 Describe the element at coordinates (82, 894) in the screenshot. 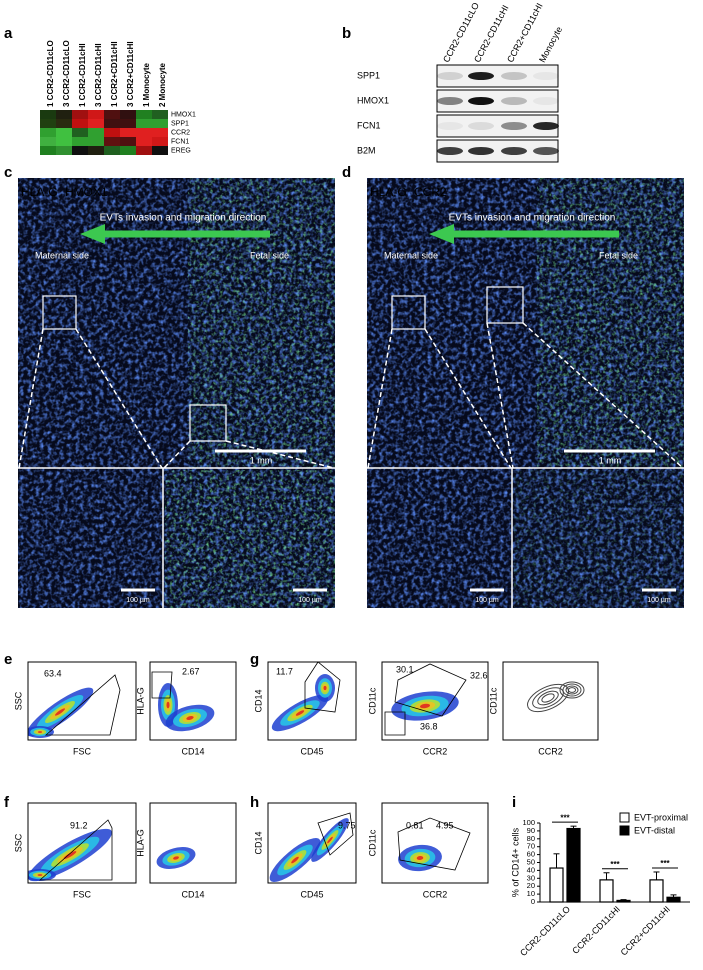

I see `x-axis-label: FSC` at that location.